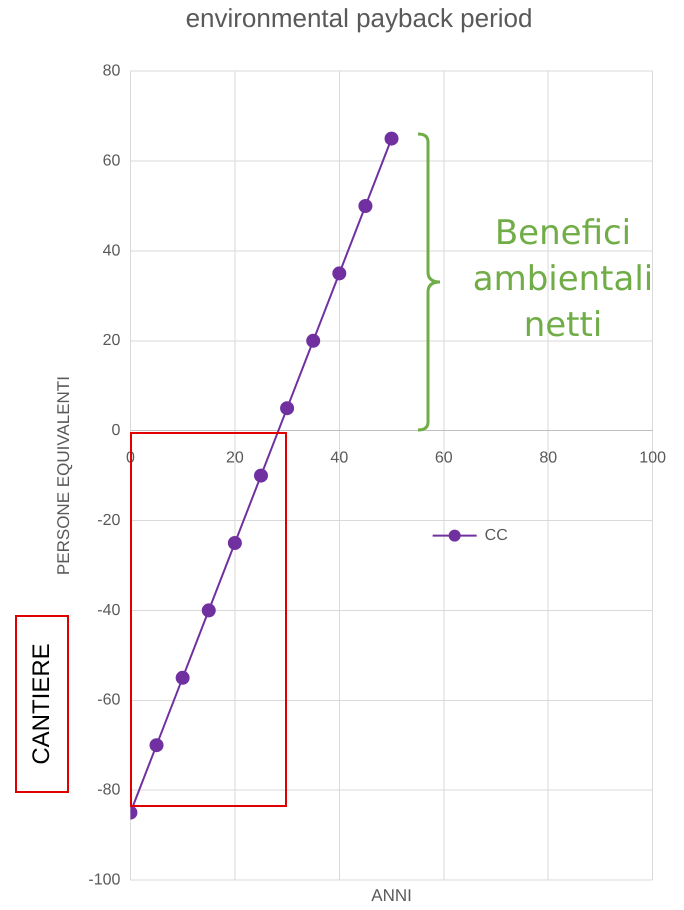 This screenshot has width=684, height=910. Describe the element at coordinates (443, 458) in the screenshot. I see `x-tick-label: 60` at that location.